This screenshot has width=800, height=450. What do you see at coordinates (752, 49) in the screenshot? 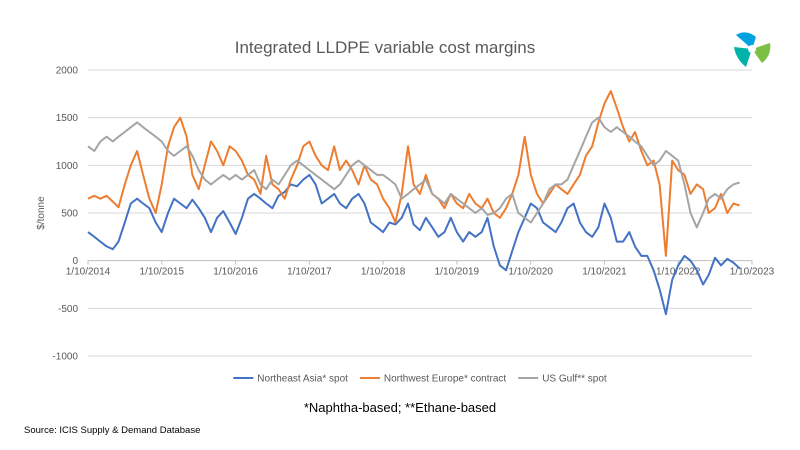
I see `logo-icon` at bounding box center [752, 49].